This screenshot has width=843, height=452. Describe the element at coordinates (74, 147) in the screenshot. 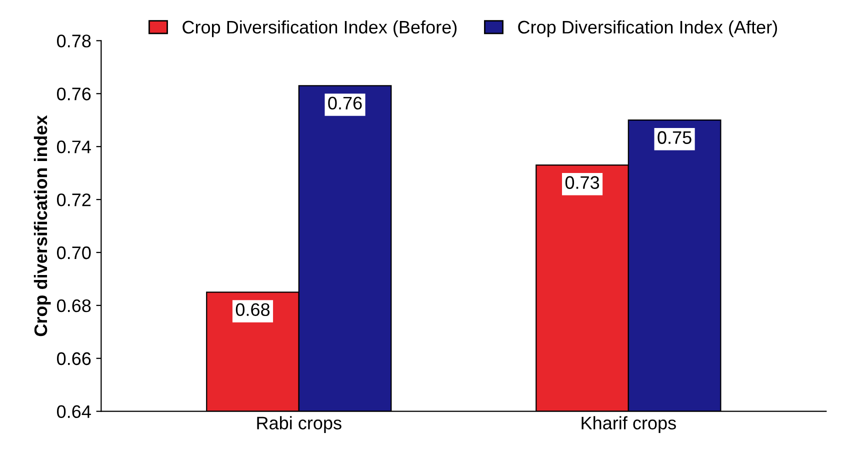

I see `y-tick-label: 0.74` at that location.